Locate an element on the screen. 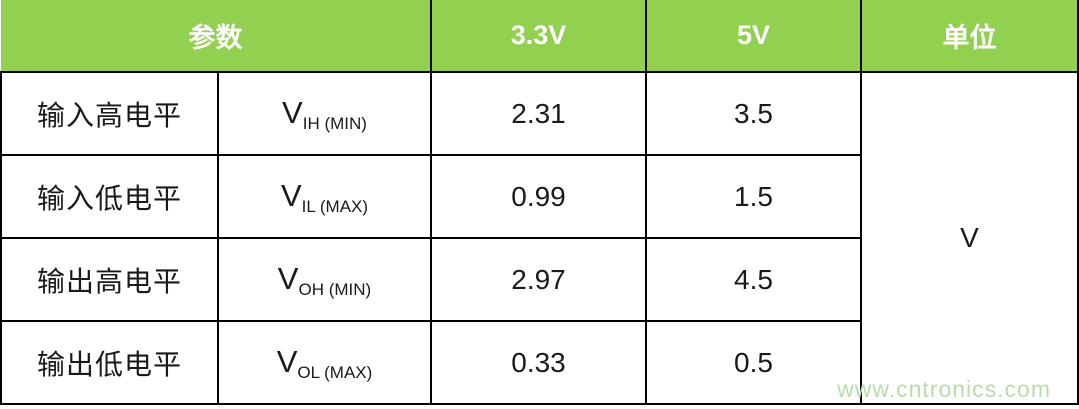 The height and width of the screenshot is (409, 1079). value-5v: 1.5 is located at coordinates (753, 196).